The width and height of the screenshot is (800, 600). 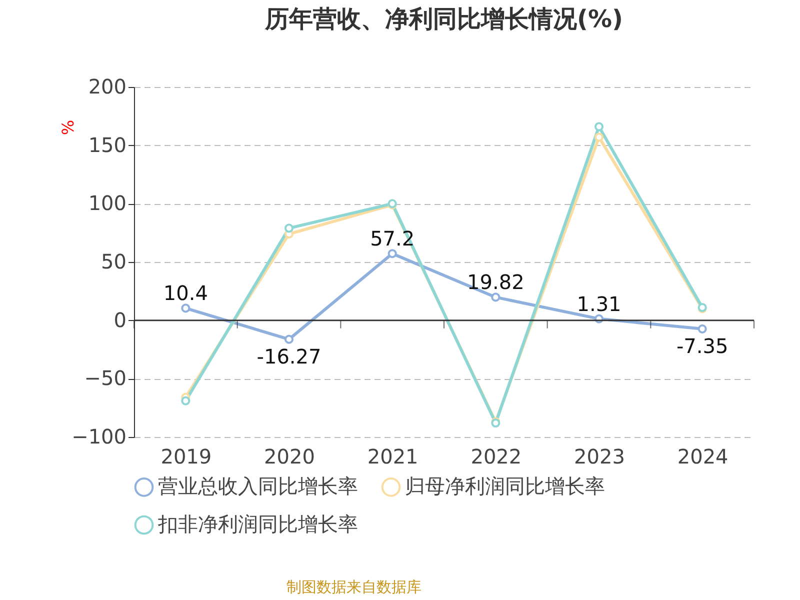 What do you see at coordinates (186, 456) in the screenshot?
I see `x-tick-label: 2019` at bounding box center [186, 456].